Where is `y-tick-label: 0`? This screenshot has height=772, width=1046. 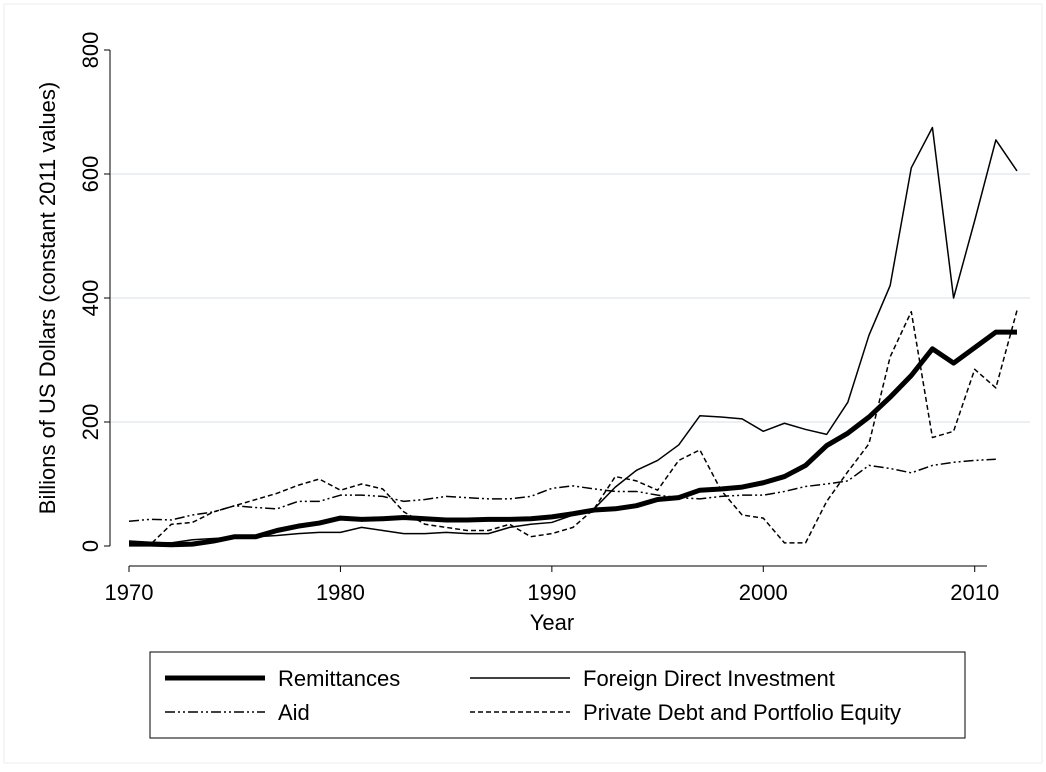 y-tick-label: 0 is located at coordinates (90, 546).